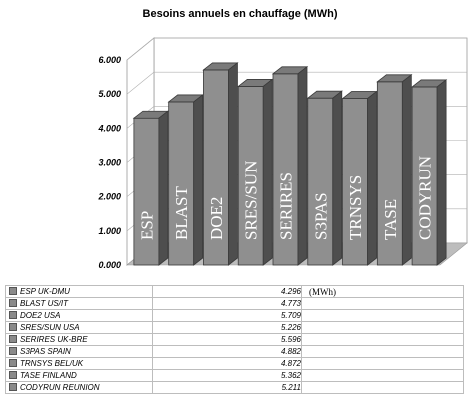  Describe the element at coordinates (216, 218) in the screenshot. I see `bar-label: DOE2` at that location.